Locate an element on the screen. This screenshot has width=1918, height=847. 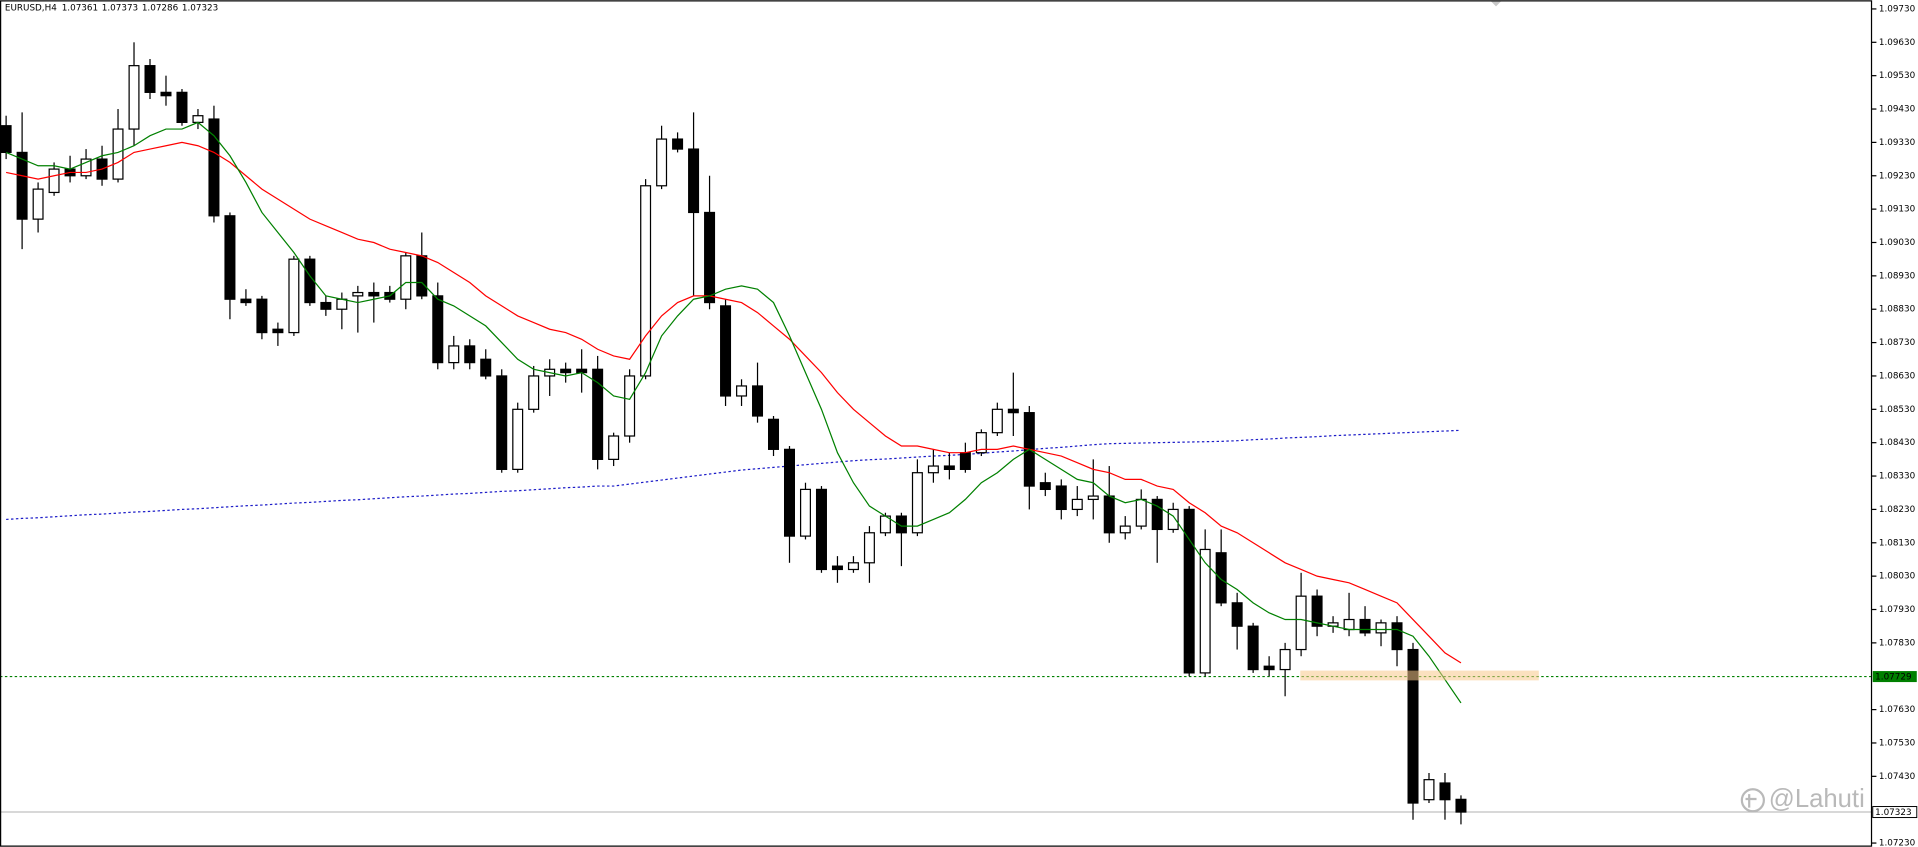
y-tick-label: 1.08730 is located at coordinates (1897, 343).